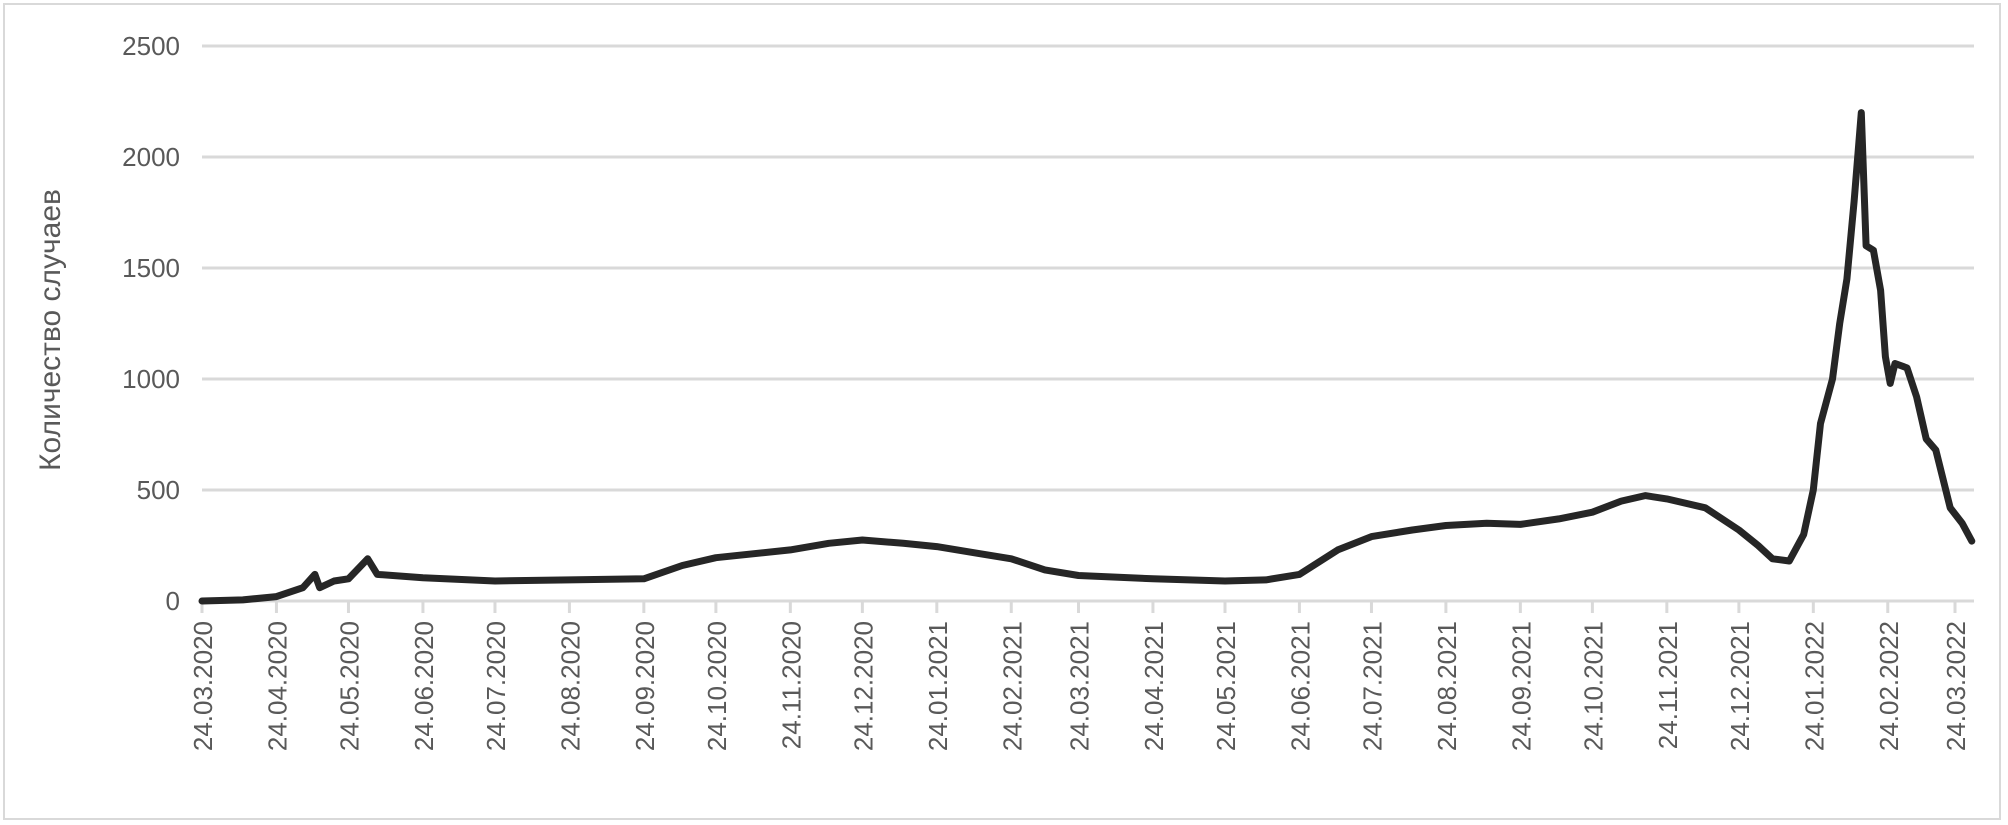 The image size is (2008, 825). I want to click on x-tick-label: 24.11.2020, so click(791, 685).